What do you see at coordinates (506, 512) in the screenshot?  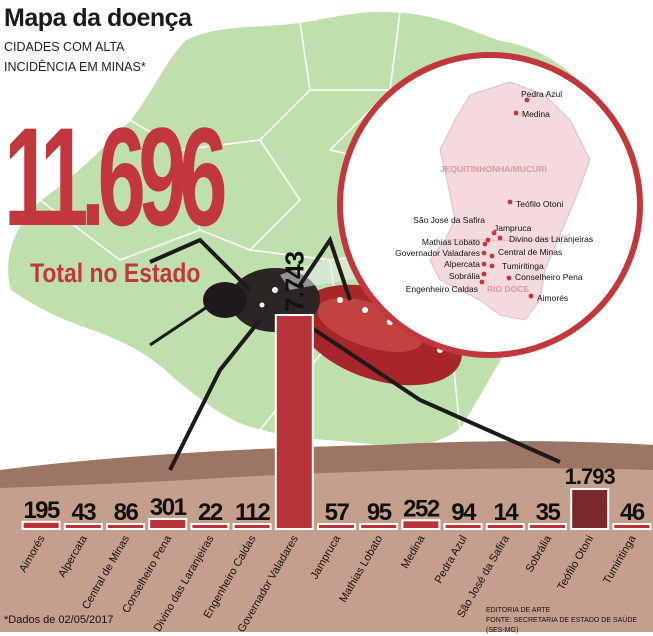 I see `value-label: 14` at bounding box center [506, 512].